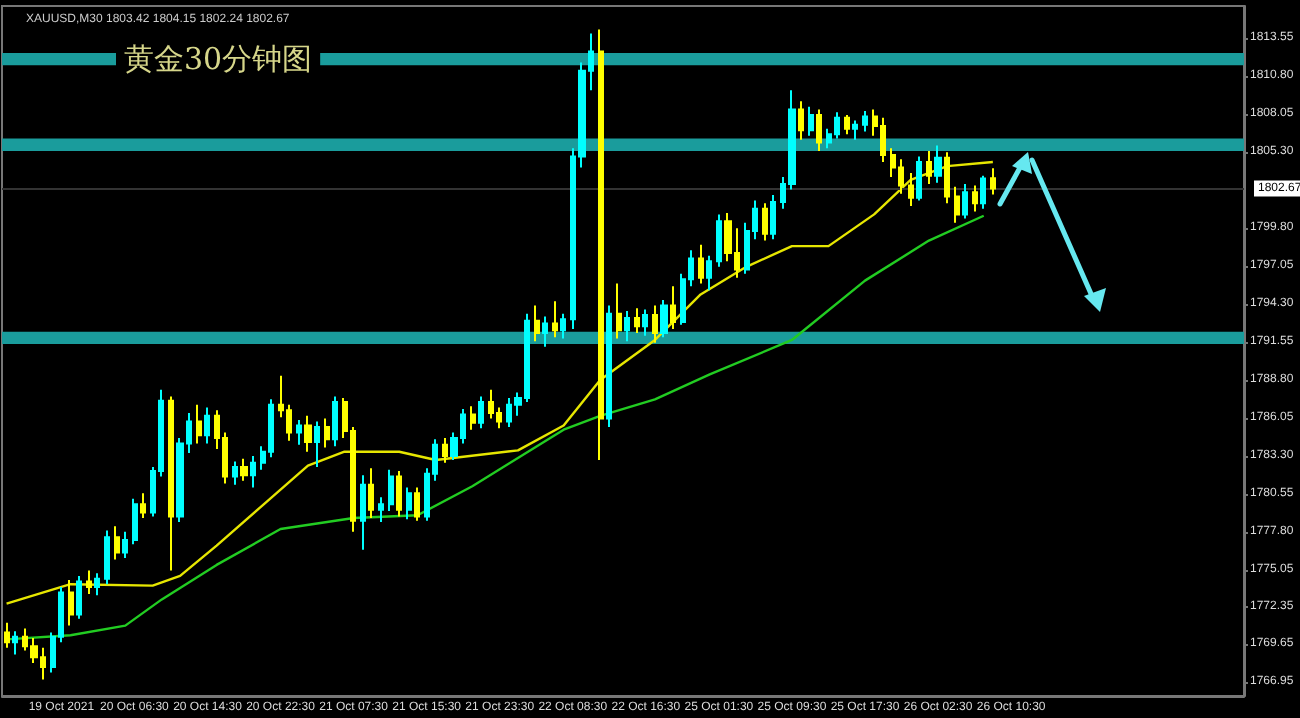 The height and width of the screenshot is (718, 1300). What do you see at coordinates (218, 59) in the screenshot?
I see `text: 黄金30分钟图` at bounding box center [218, 59].